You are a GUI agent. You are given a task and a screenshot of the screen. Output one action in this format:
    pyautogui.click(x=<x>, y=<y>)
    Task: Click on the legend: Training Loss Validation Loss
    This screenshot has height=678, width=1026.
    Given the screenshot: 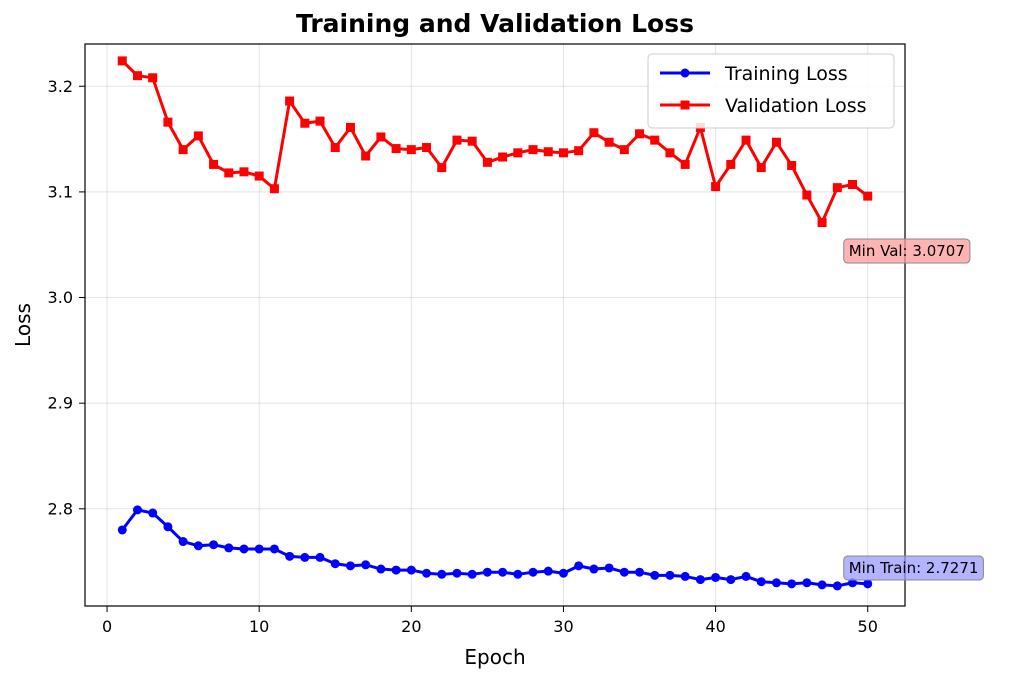 What is the action you would take?
    pyautogui.click(x=771, y=91)
    